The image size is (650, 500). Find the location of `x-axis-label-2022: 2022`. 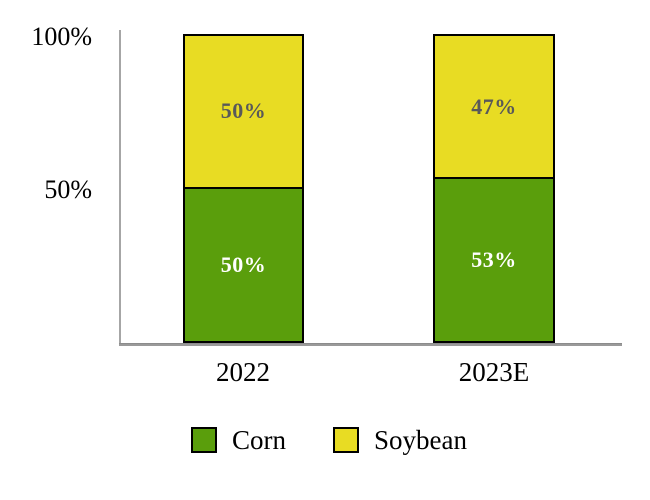

x-axis-label-2022: 2022 is located at coordinates (243, 372).